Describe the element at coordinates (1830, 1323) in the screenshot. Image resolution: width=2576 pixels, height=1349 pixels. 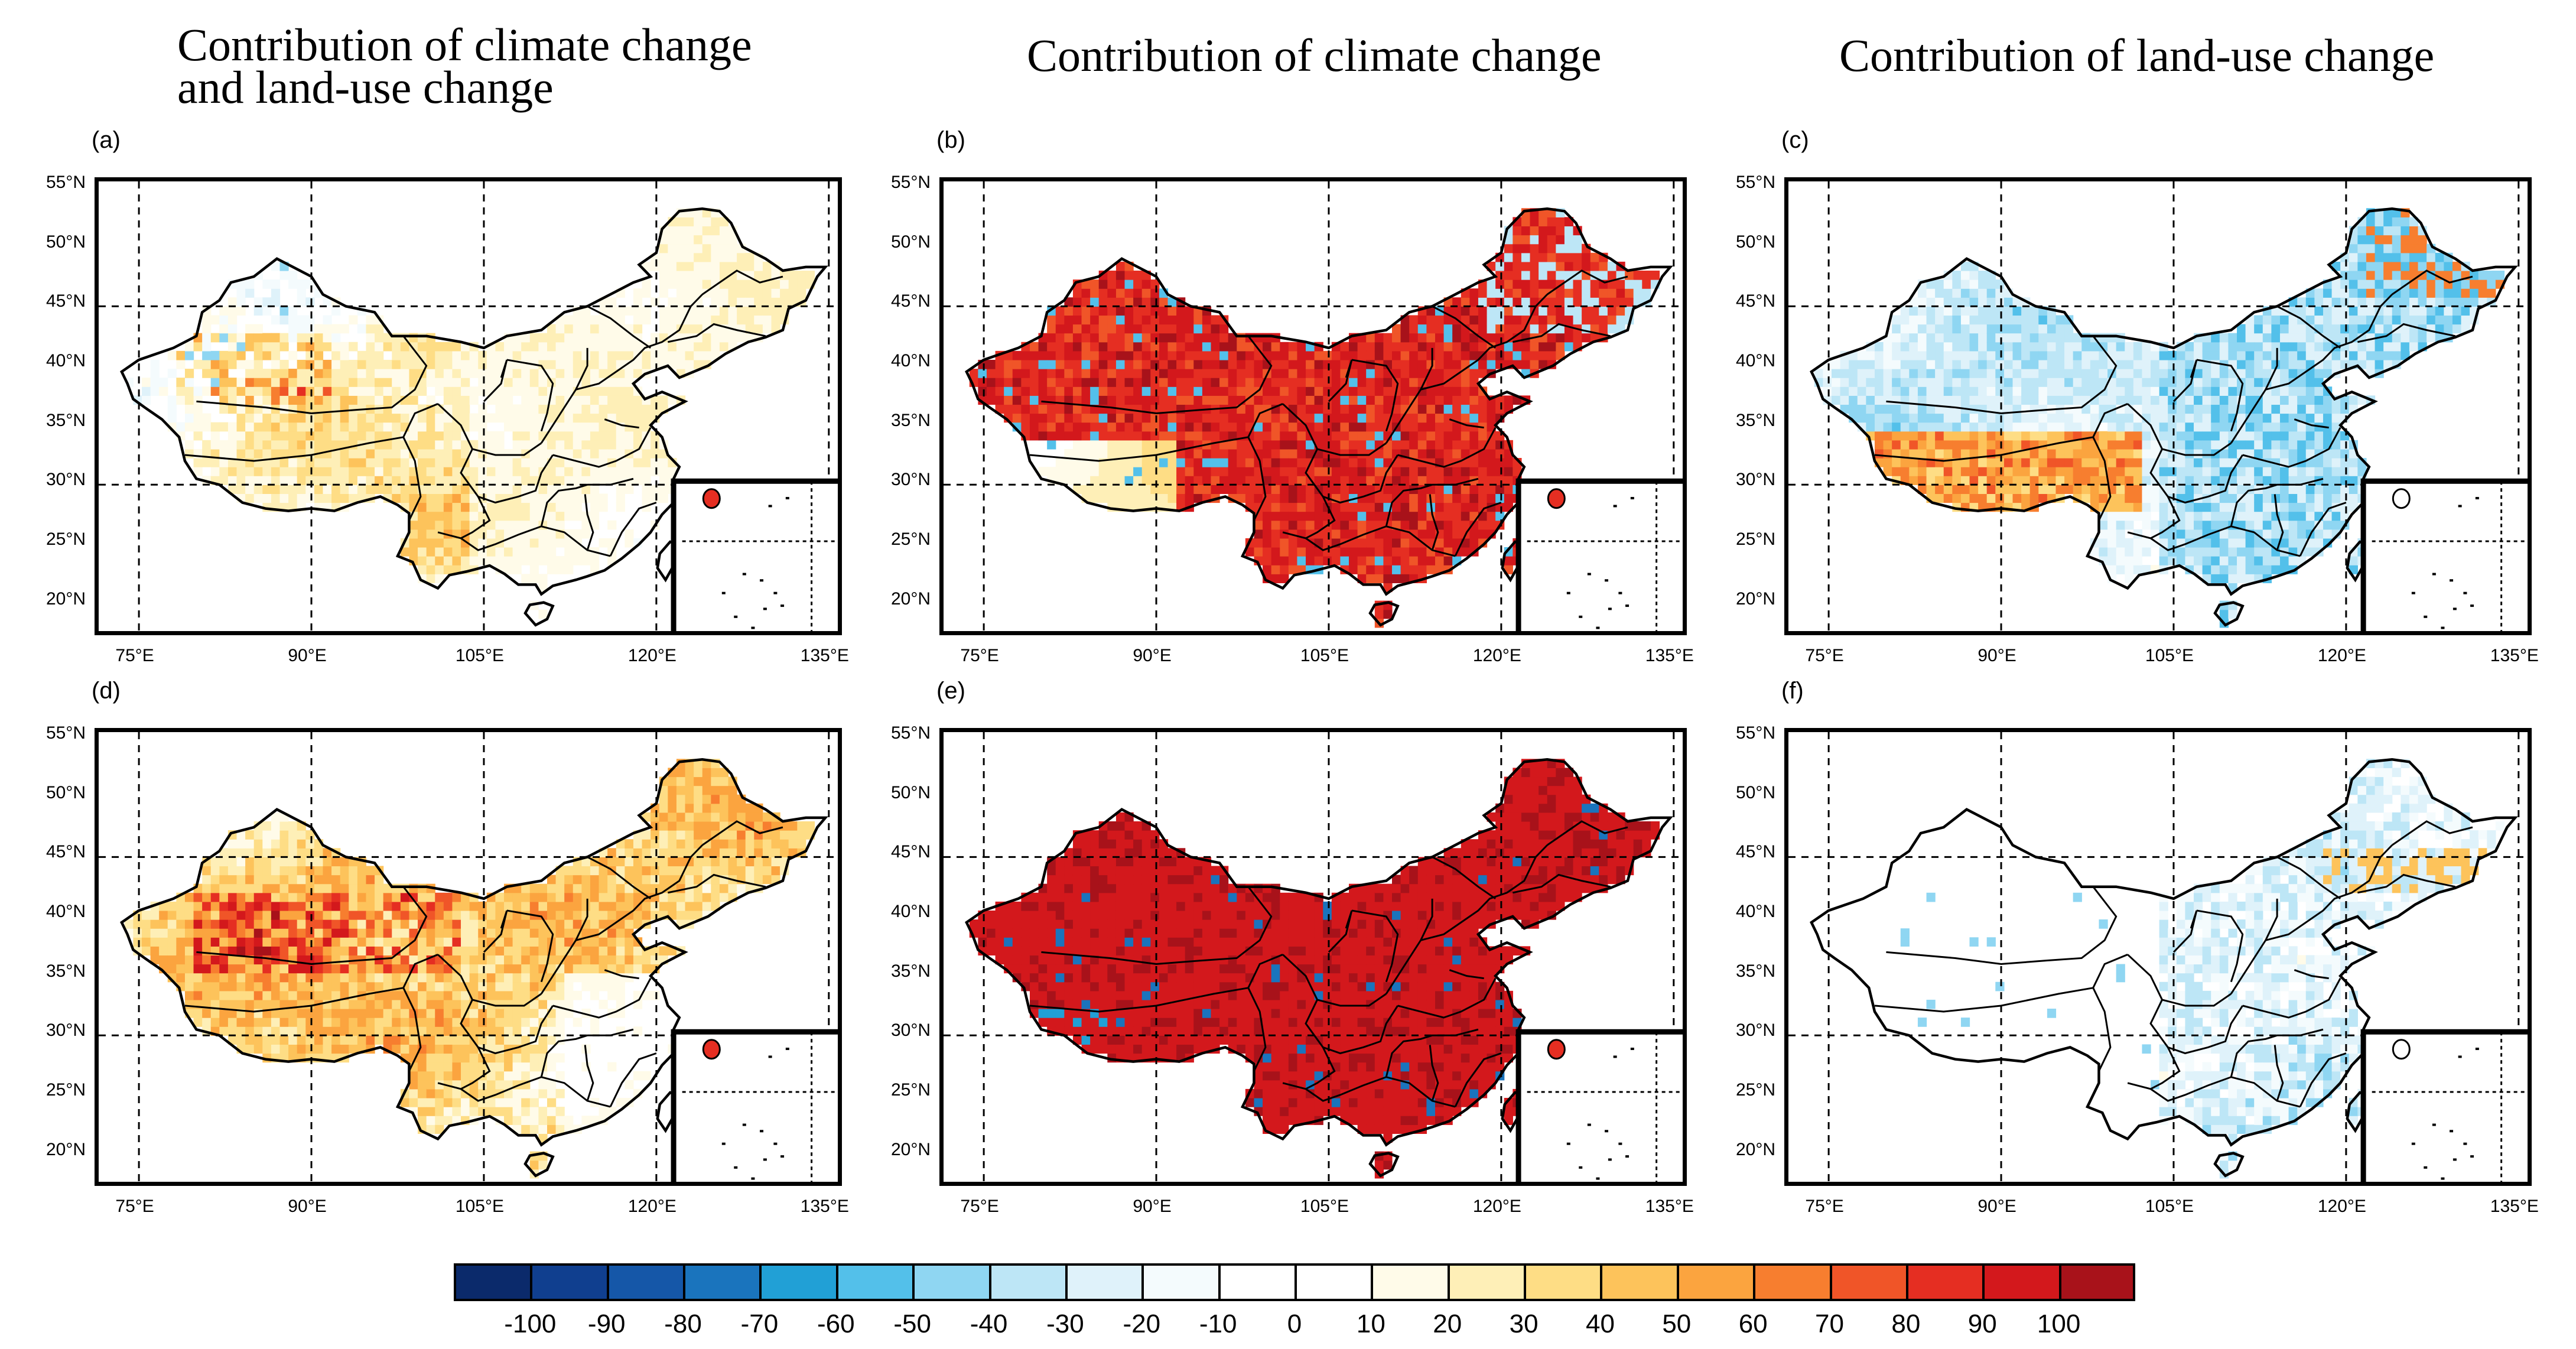
I see `colorbar-label: 70` at that location.